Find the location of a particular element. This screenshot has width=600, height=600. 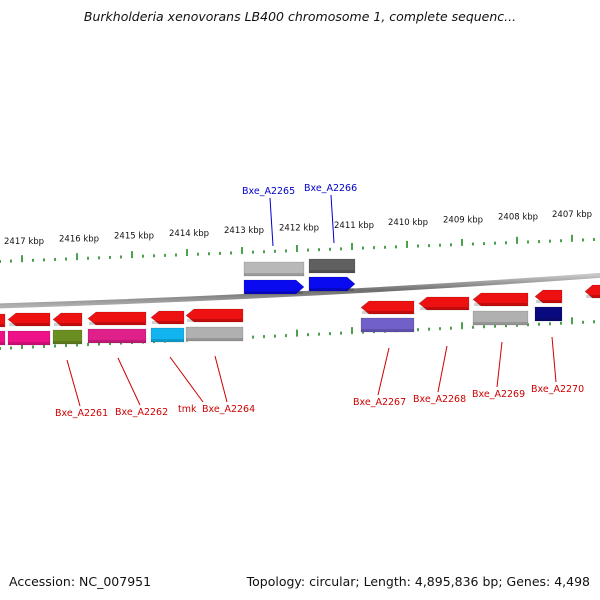

kbp-label: 2416 kbp is located at coordinates (79, 239).